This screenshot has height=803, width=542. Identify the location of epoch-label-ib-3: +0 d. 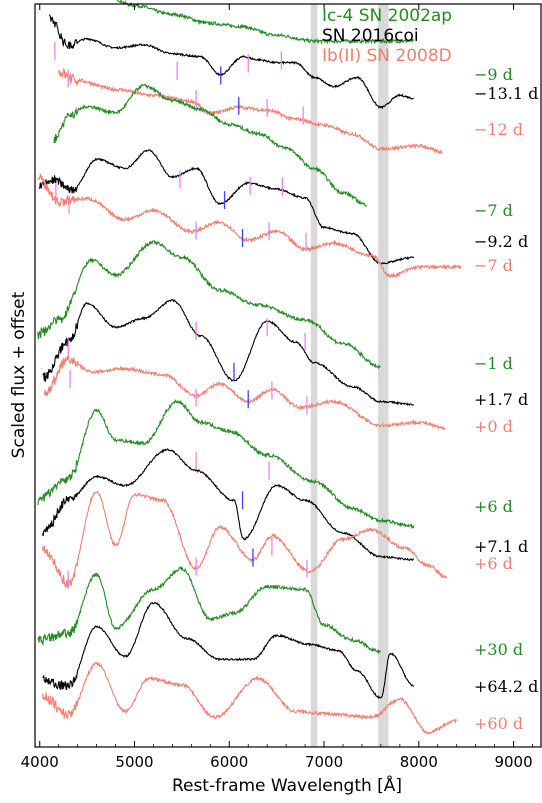
(493, 426).